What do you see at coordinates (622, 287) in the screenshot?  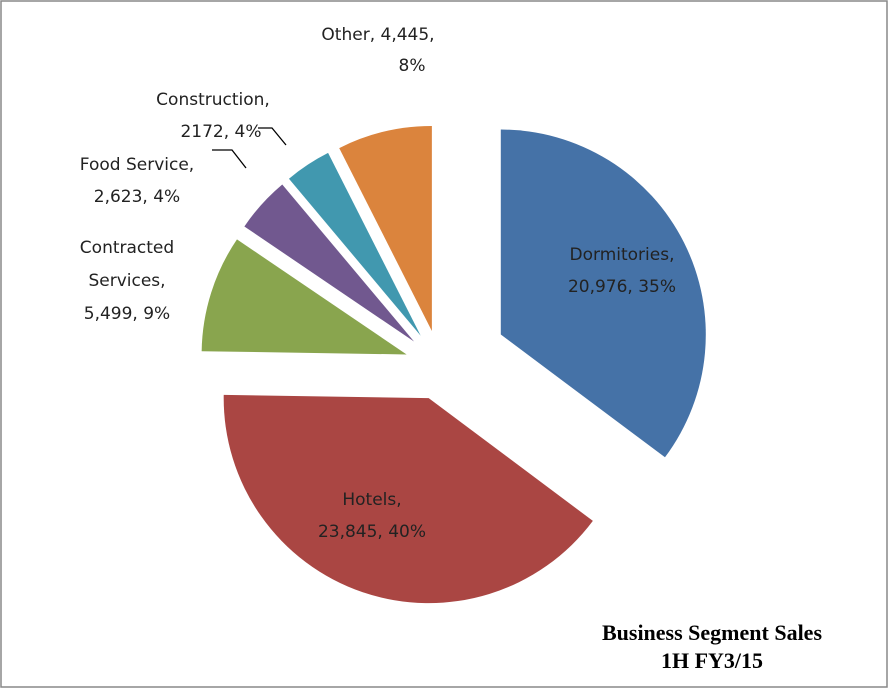 I see `data-label: 20,976, 35%` at bounding box center [622, 287].